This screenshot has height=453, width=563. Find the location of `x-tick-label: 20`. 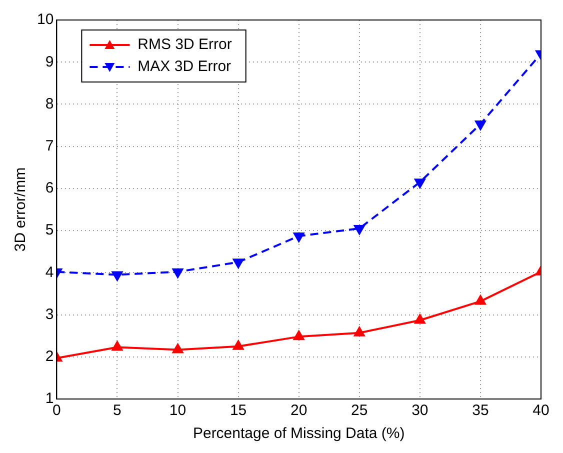

x-tick-label: 20 is located at coordinates (299, 411).